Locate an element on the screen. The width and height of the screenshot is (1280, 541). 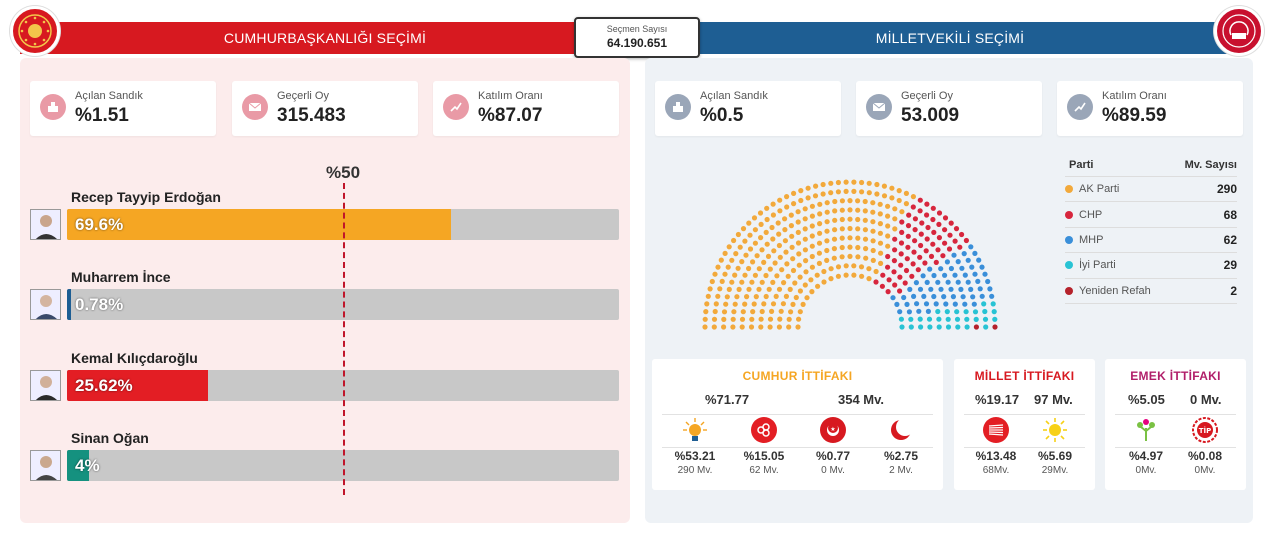
alliance-pct: %19.17 is located at coordinates (997, 399).